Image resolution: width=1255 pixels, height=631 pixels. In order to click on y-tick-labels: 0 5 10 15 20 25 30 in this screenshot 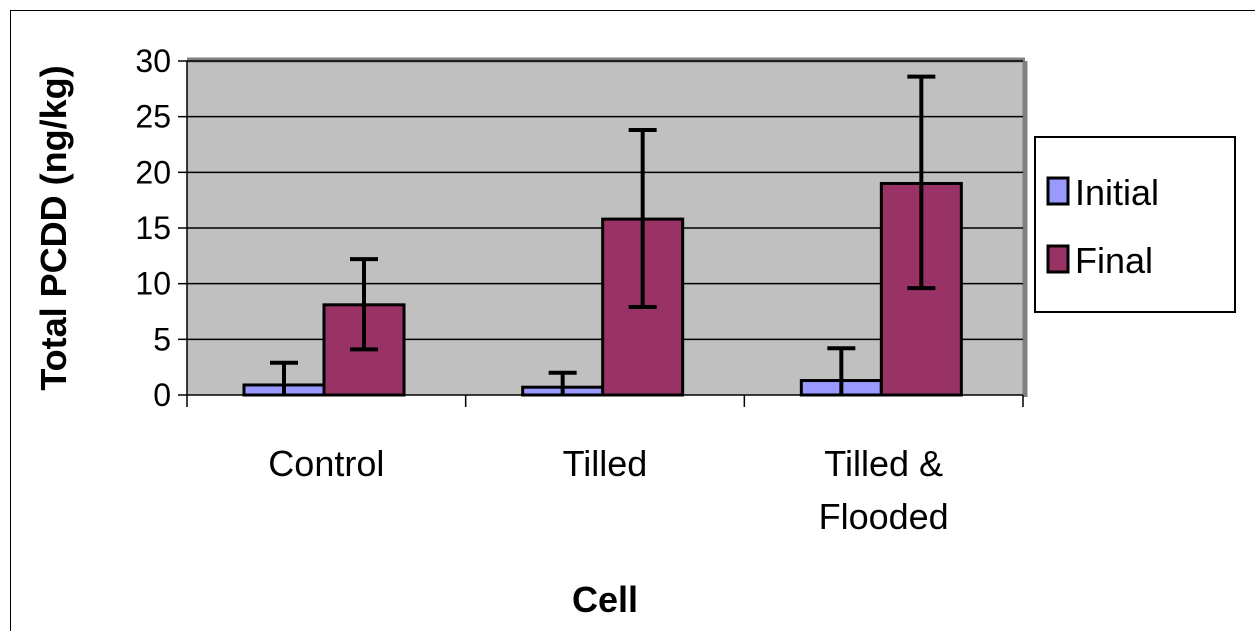, I will do `click(153, 228)`.